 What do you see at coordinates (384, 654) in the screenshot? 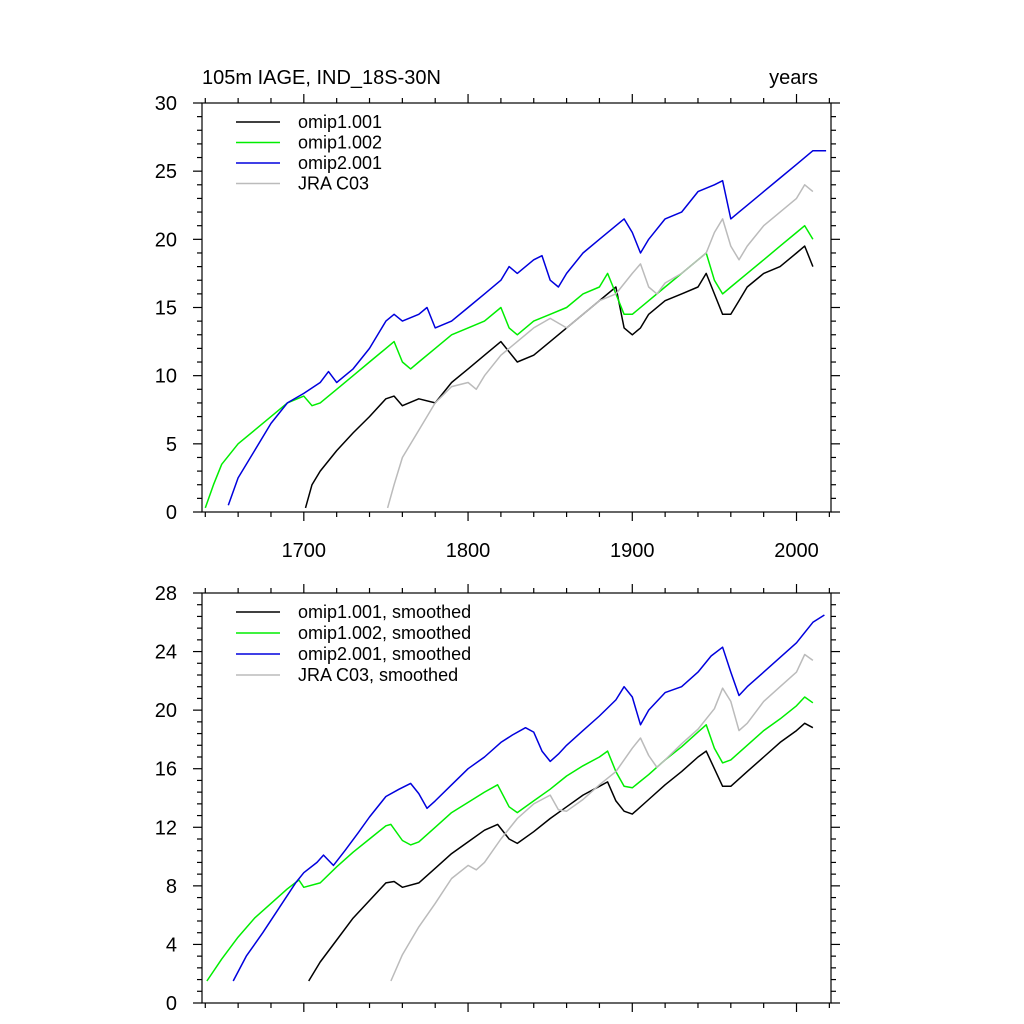
I see `legend-label: omip2.001, smoothed` at bounding box center [384, 654].